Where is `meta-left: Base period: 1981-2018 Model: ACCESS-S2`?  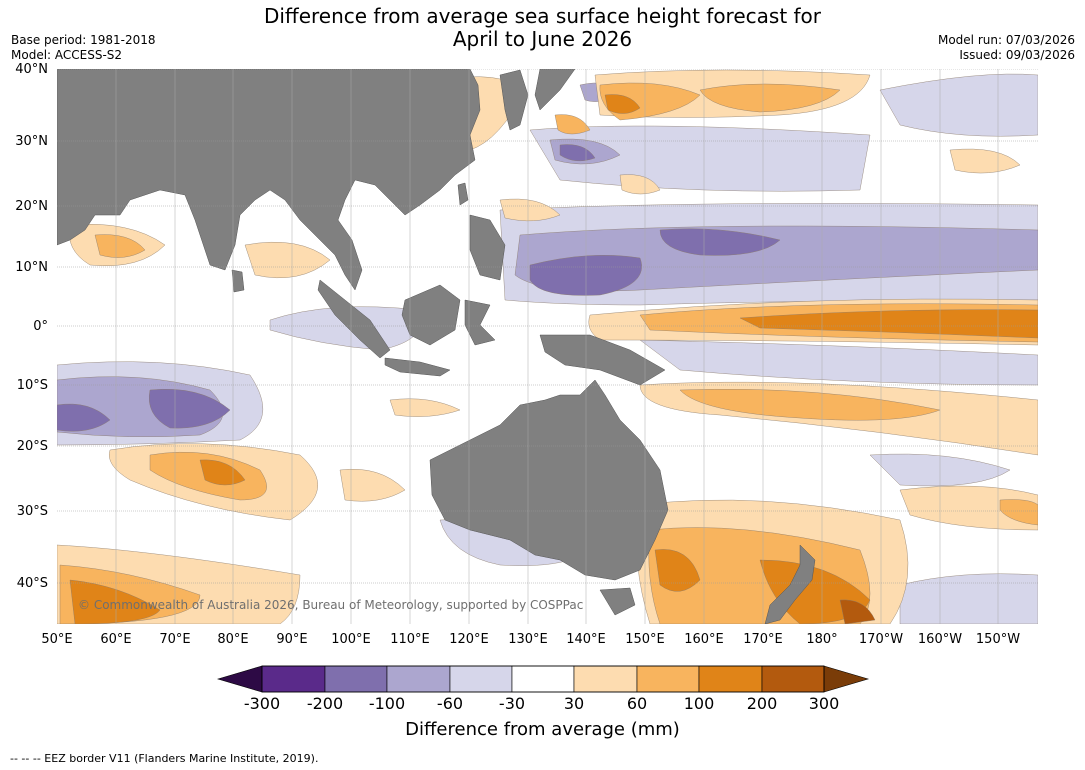 meta-left: Base period: 1981-2018 Model: ACCESS-S2 is located at coordinates (83, 48).